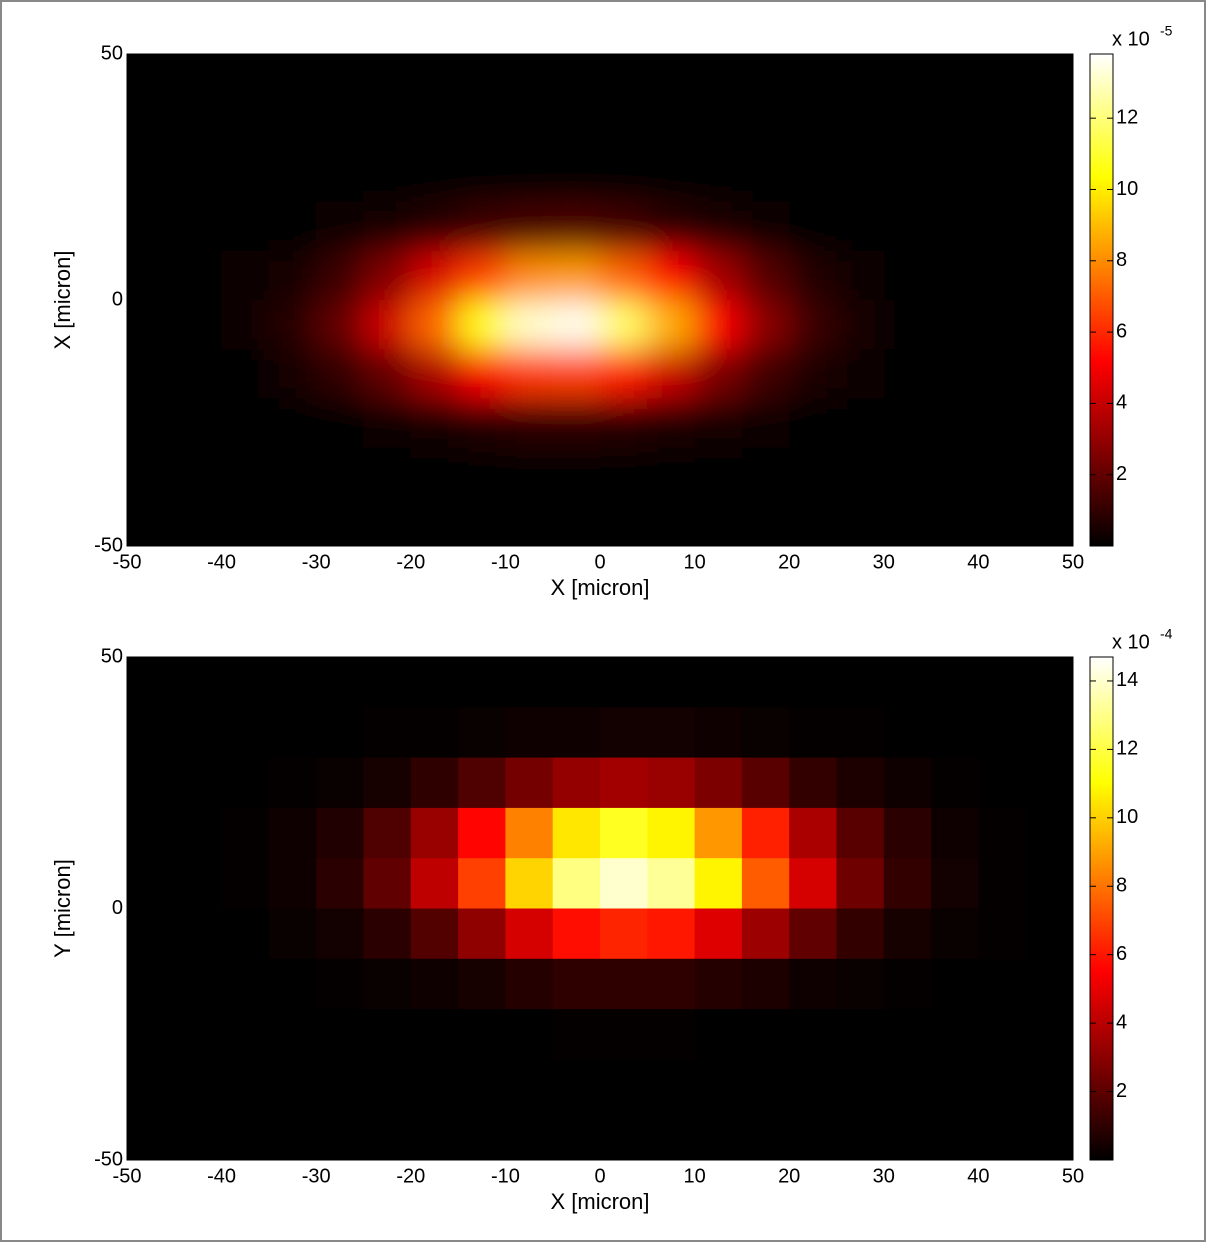 This screenshot has width=1207, height=1243. What do you see at coordinates (1101, 908) in the screenshot?
I see `colorbar` at bounding box center [1101, 908].